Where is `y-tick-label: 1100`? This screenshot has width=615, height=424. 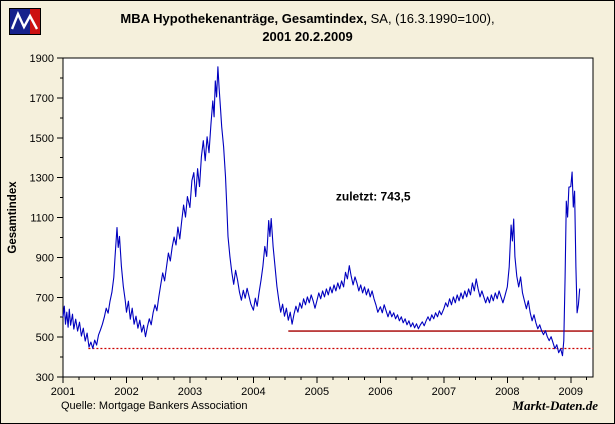 y-tick-label: 1100 is located at coordinates (42, 219).